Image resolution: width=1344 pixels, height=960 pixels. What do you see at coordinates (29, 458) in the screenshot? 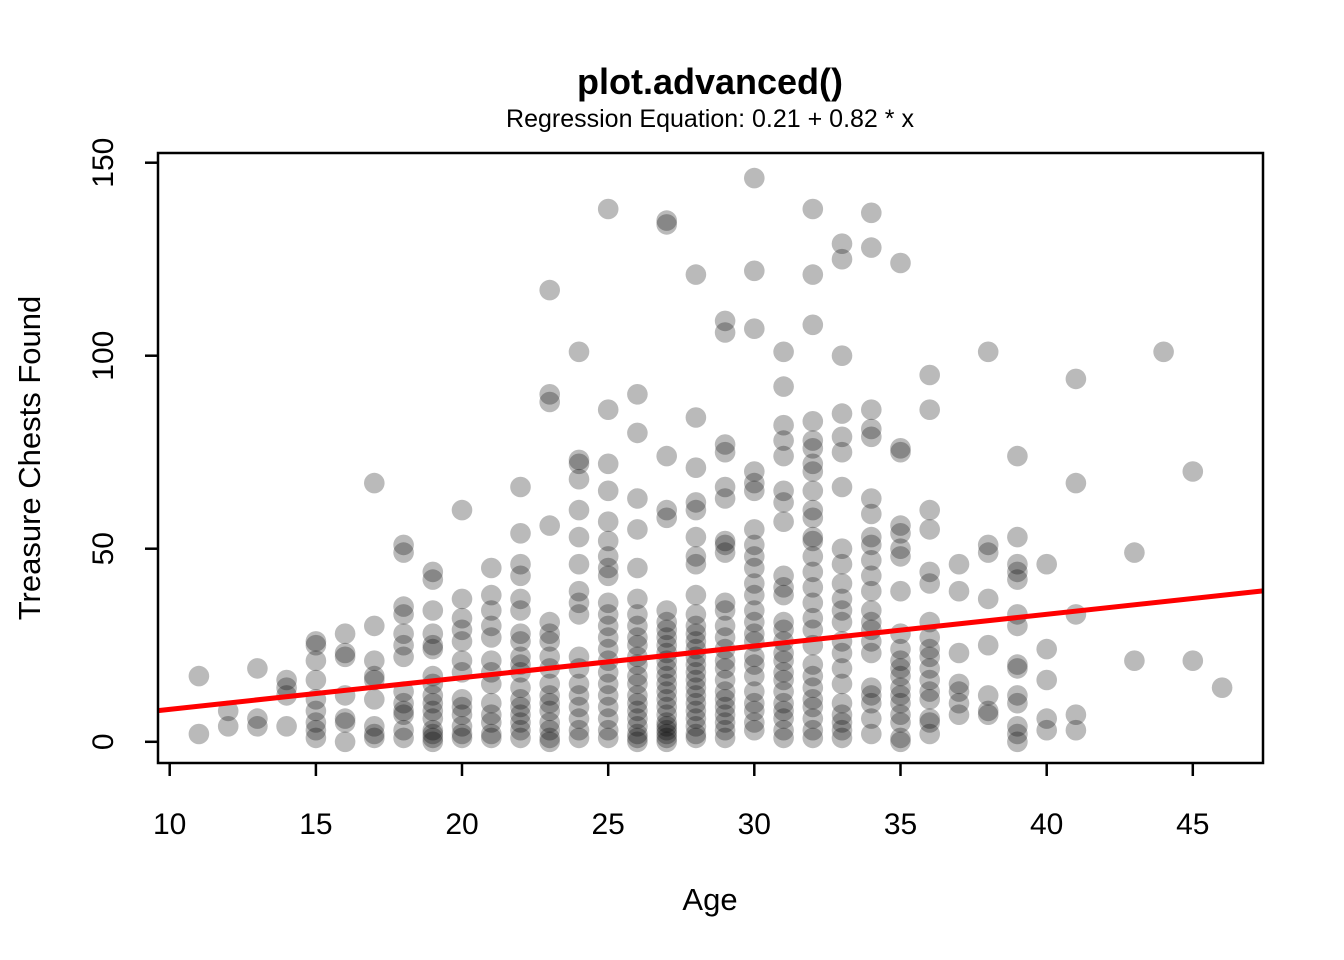
I see `y-axis-label: Treasure Chests Found` at bounding box center [29, 458].